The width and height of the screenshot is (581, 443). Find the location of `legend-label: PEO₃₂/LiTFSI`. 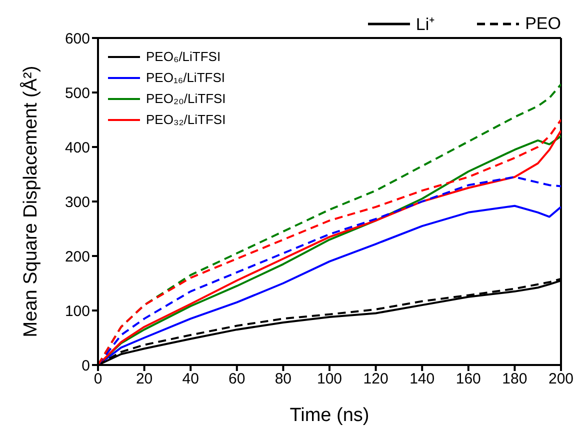

legend-label: PEO₃₂/LiTFSI is located at coordinates (186, 119).